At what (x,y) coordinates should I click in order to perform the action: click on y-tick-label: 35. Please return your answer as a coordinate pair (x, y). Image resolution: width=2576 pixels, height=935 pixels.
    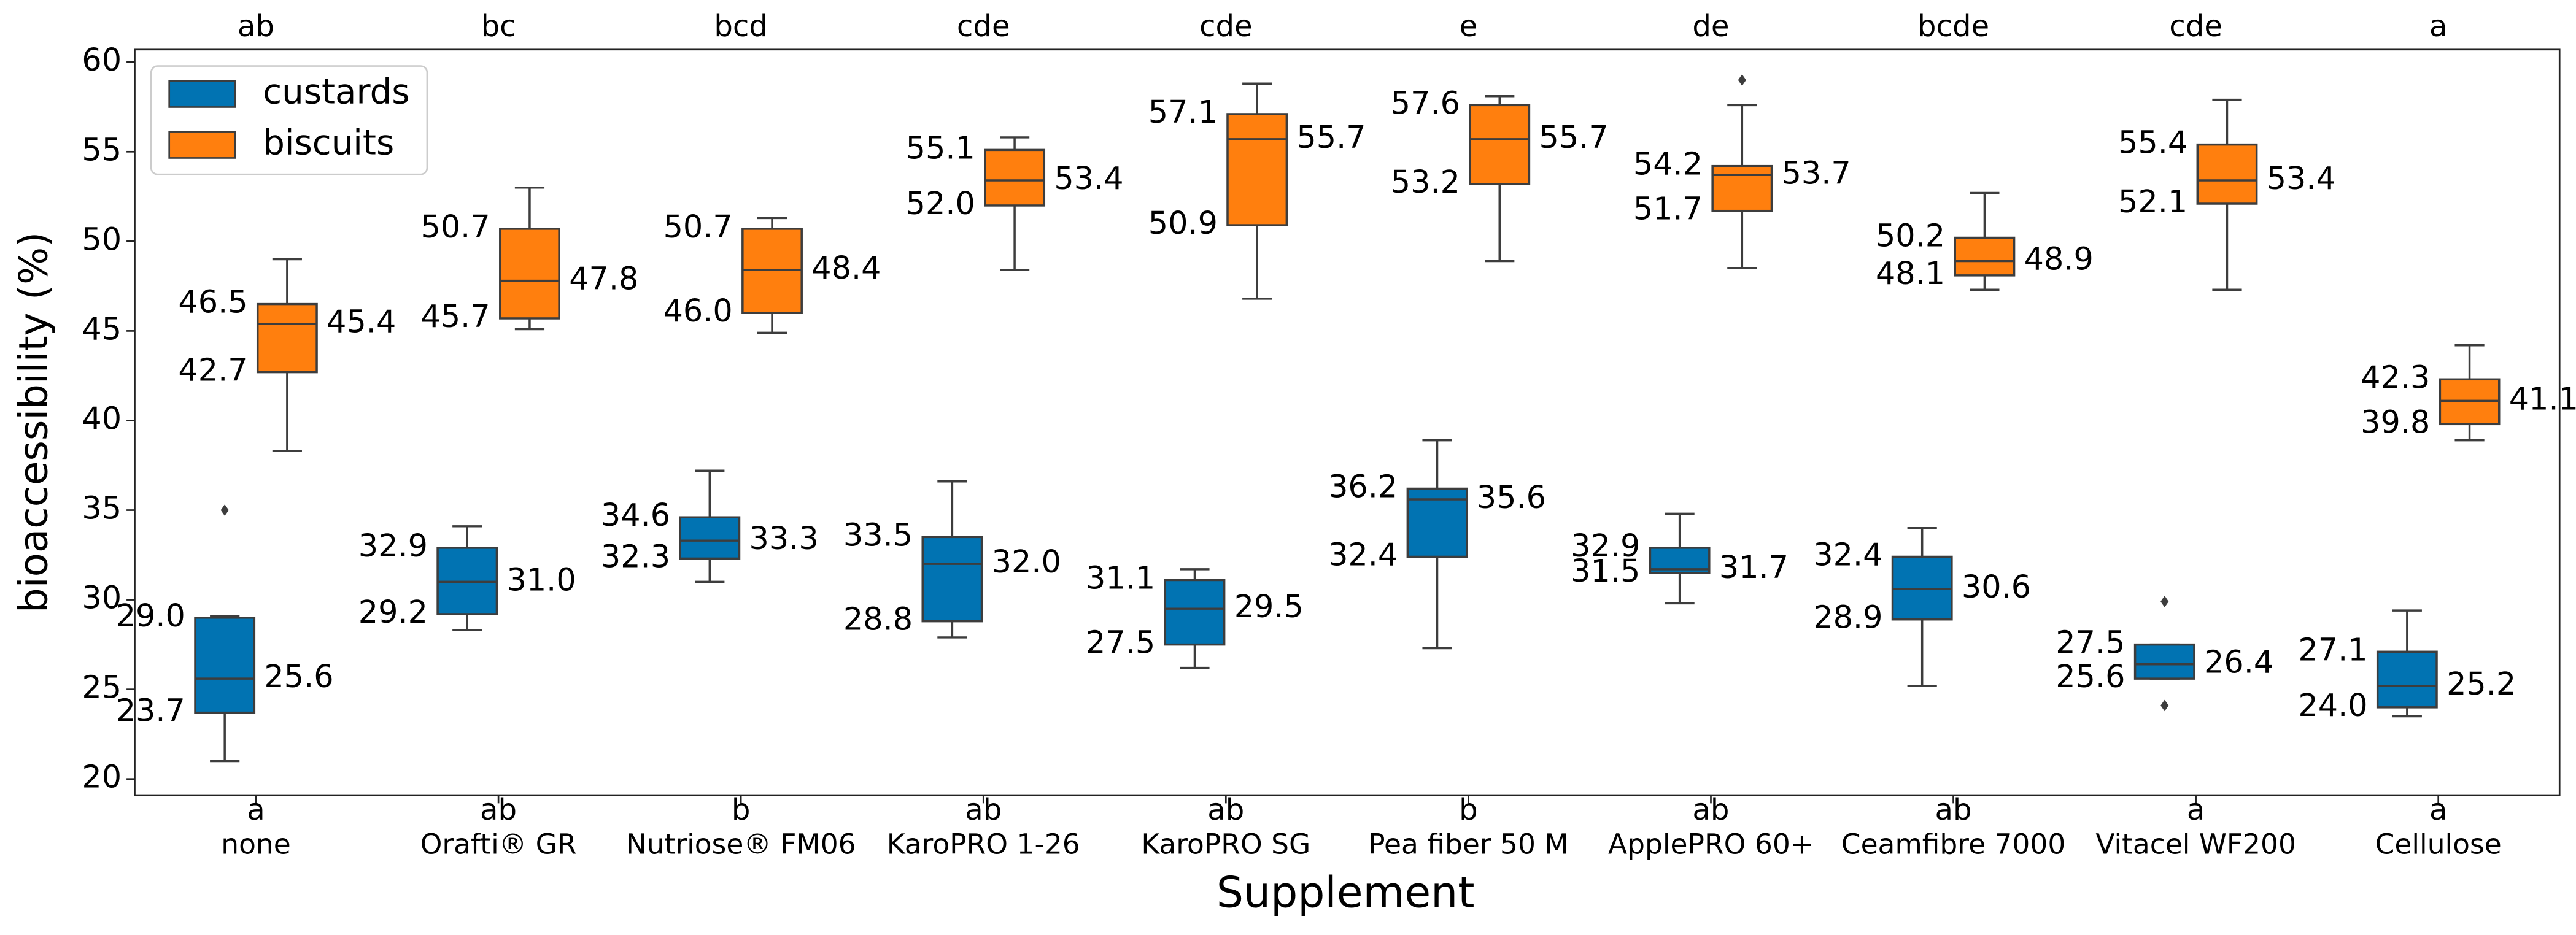
    Looking at the image, I should click on (102, 508).